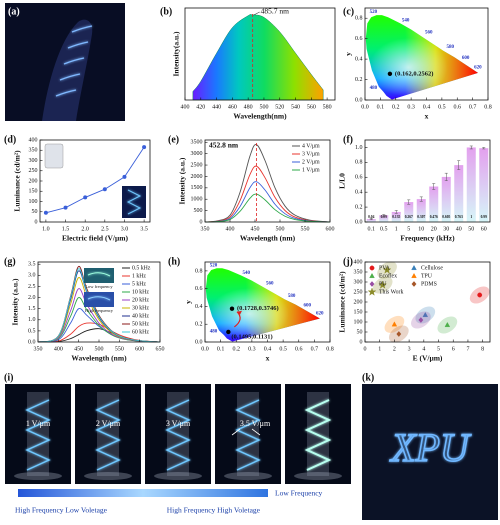 The image size is (500, 525). Describe the element at coordinates (32, 309) in the screenshot. I see `y-tick-label: 1.5` at that location.